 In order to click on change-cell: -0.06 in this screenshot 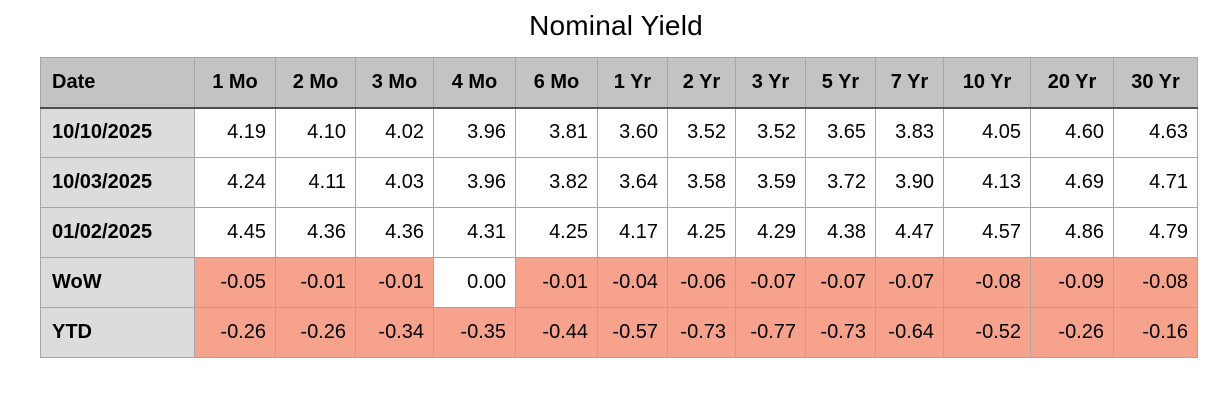, I will do `click(701, 282)`.